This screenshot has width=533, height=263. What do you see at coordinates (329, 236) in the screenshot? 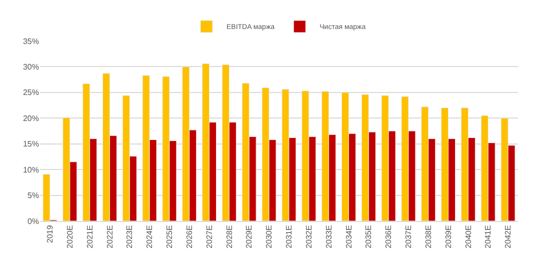
I see `x-tick-label: 2033E` at bounding box center [329, 236].